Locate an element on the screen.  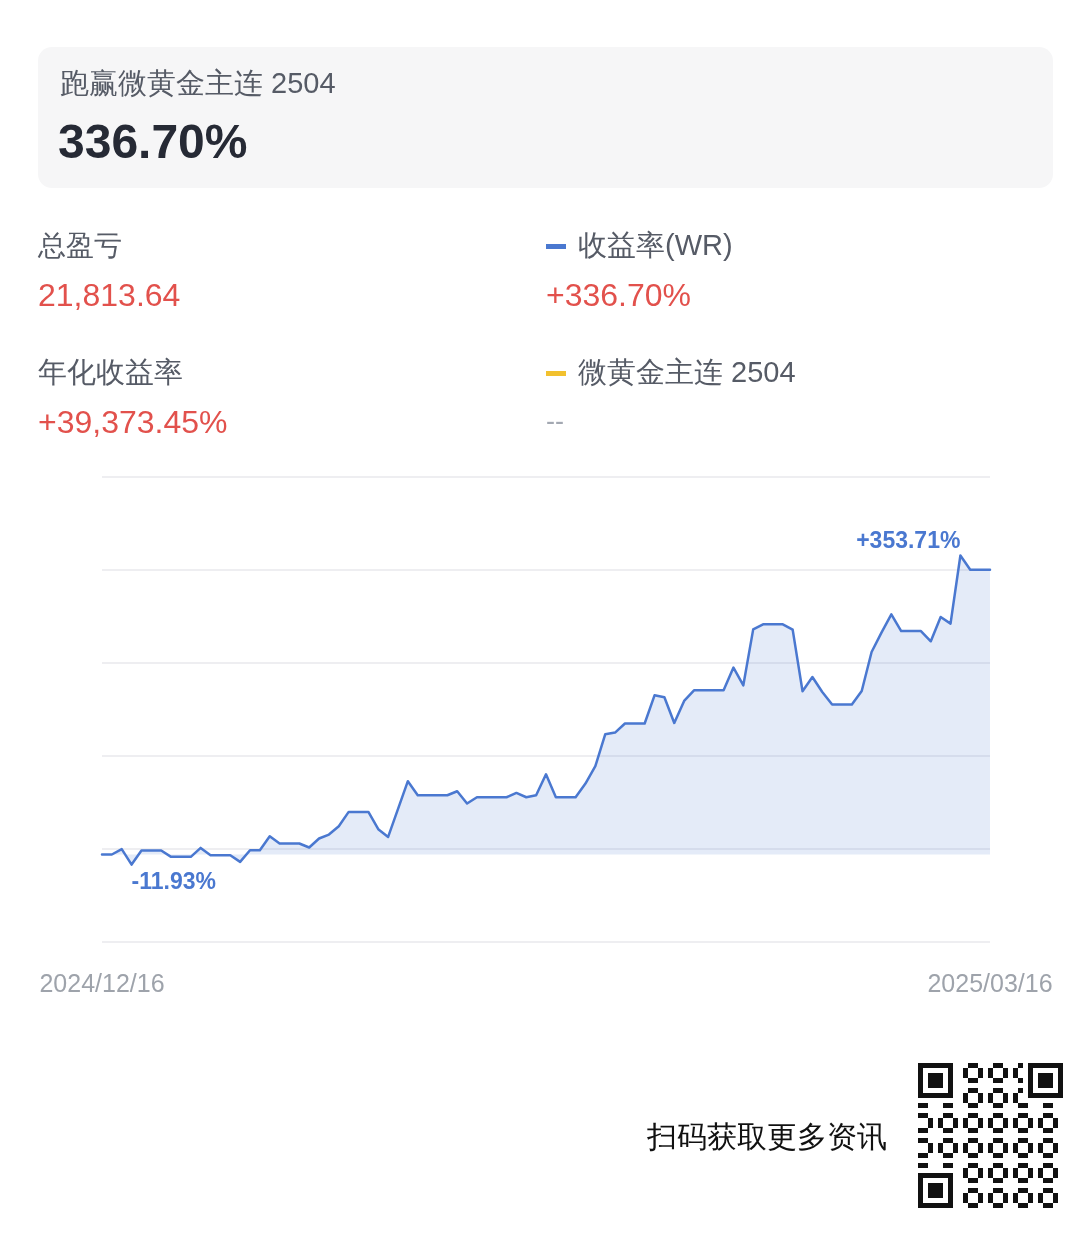
data-label: +353.71% is located at coordinates (908, 539).